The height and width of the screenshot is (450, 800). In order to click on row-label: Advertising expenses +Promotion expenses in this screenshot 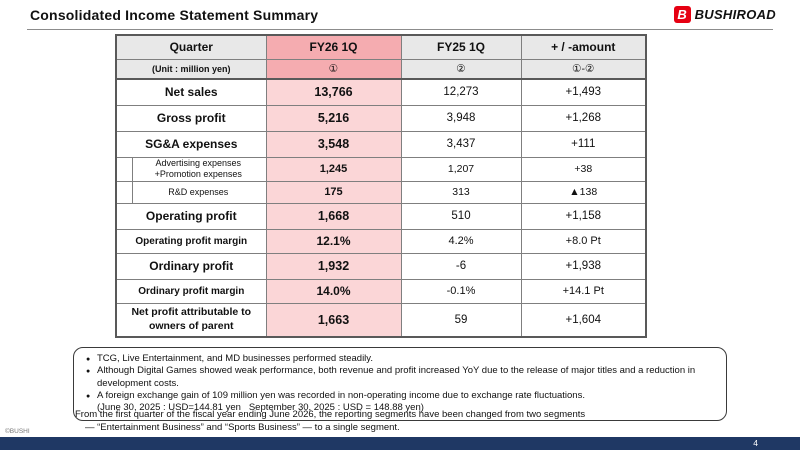, I will do `click(191, 169)`.